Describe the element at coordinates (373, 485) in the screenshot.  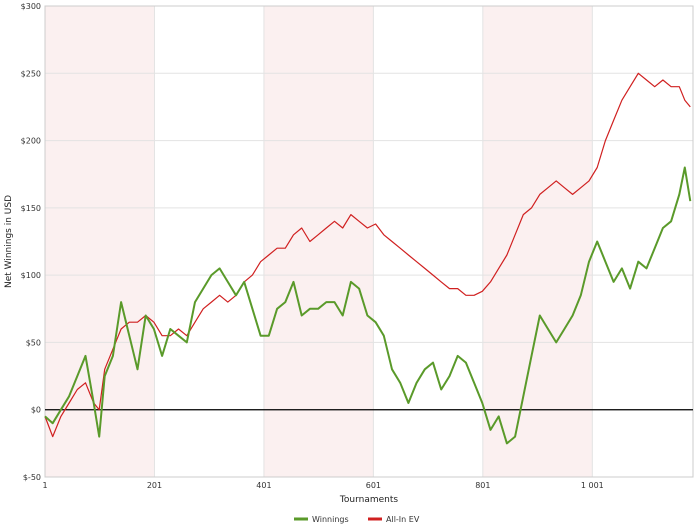
I see `x-tick-label-4: 601` at that location.